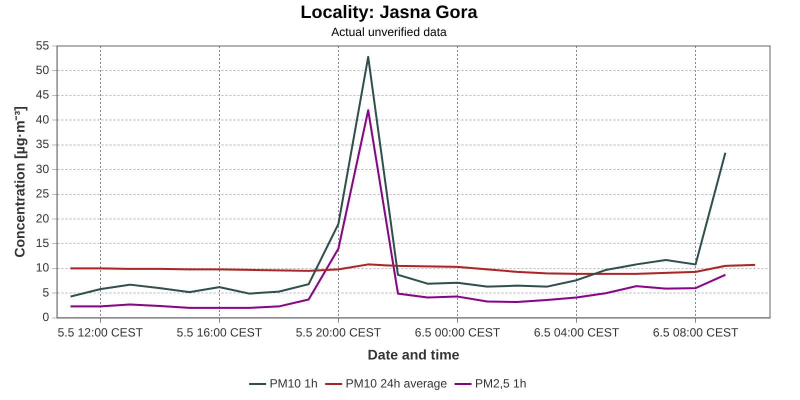 Image resolution: width=800 pixels, height=400 pixels. I want to click on x-tick-label: 5.5 16:00 CEST, so click(219, 332).